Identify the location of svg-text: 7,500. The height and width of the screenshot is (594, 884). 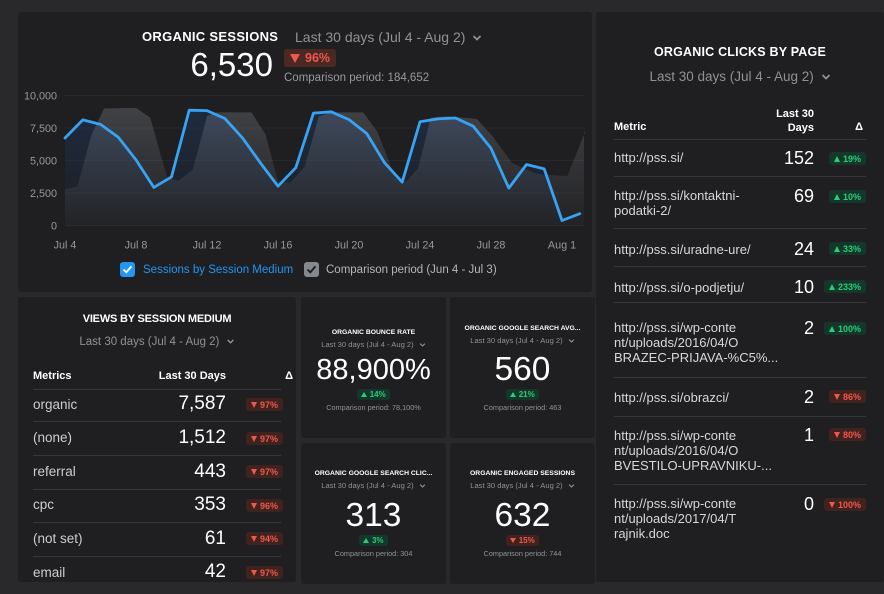
(43, 129).